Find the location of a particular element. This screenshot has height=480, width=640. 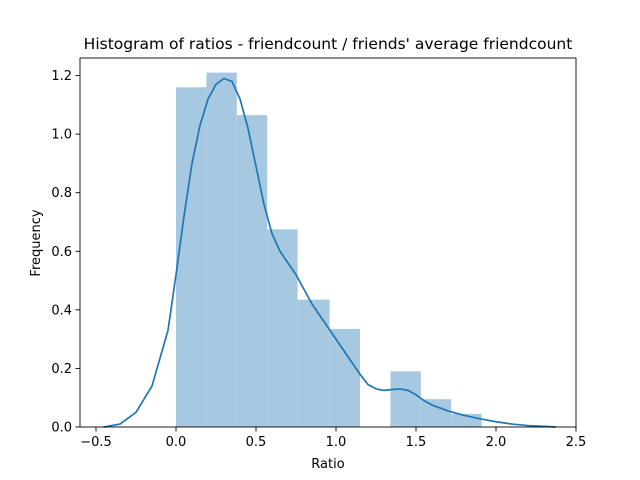

x-tick-label-3: 1.0 is located at coordinates (336, 442).